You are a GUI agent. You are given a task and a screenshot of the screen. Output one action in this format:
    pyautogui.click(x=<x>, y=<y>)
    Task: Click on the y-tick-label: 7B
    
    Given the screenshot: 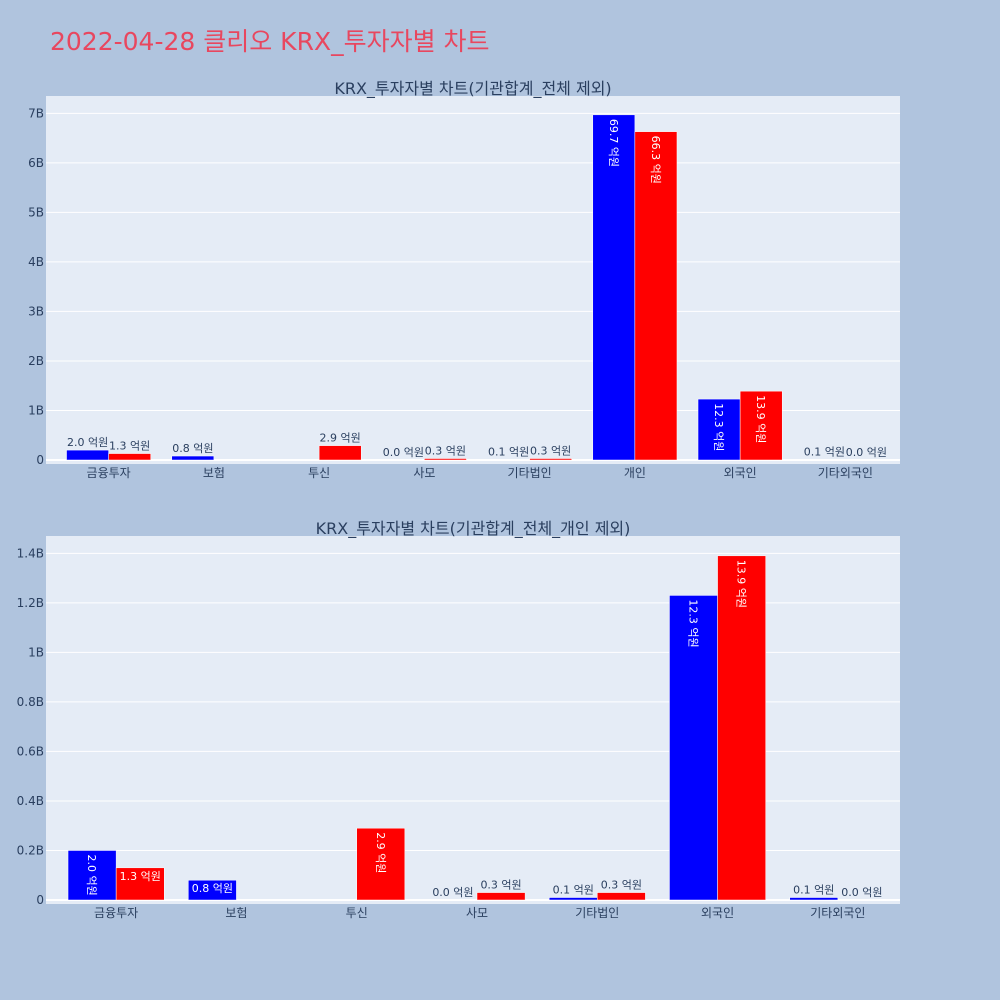 What is the action you would take?
    pyautogui.click(x=36, y=113)
    